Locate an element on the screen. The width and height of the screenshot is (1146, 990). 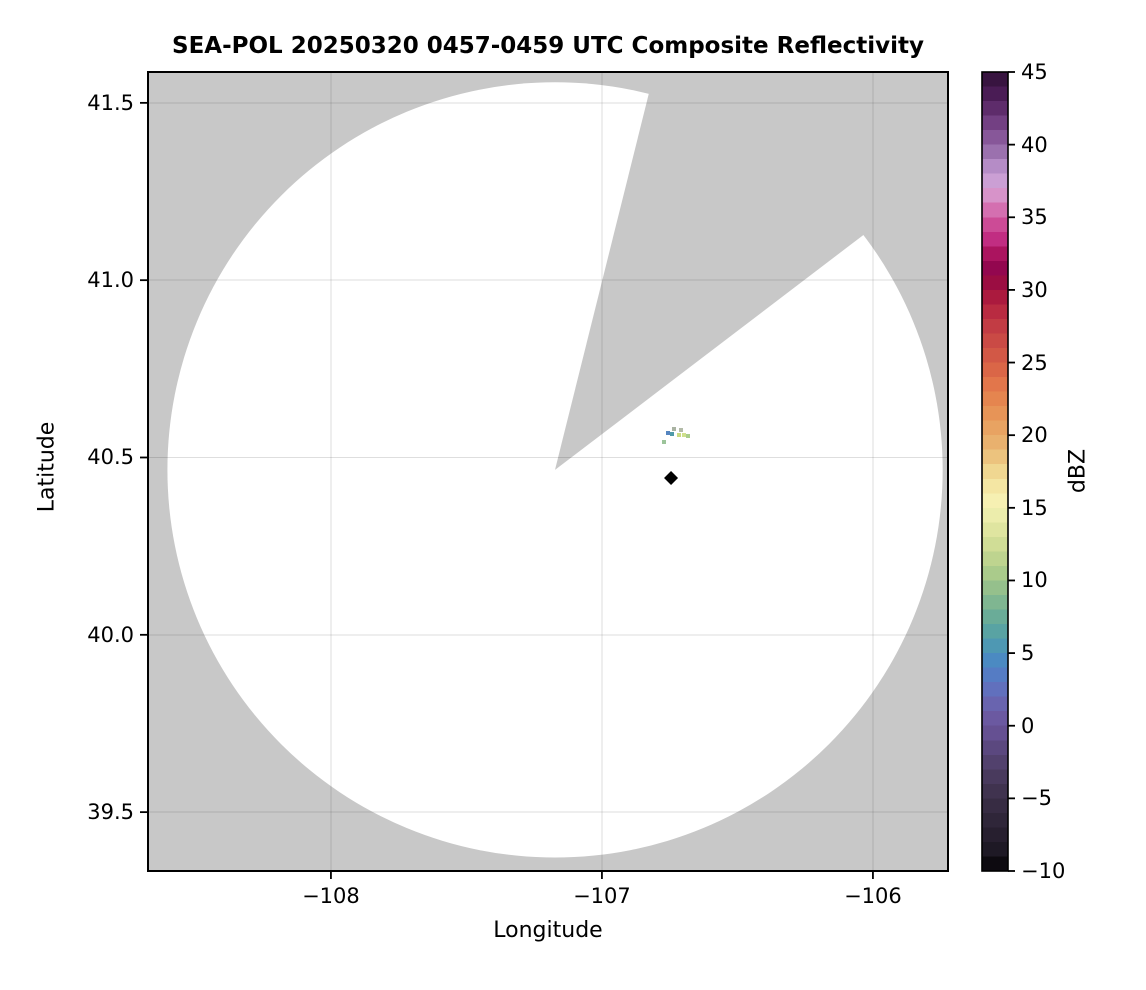
y-tick-label: 41.0 is located at coordinates (110, 280).